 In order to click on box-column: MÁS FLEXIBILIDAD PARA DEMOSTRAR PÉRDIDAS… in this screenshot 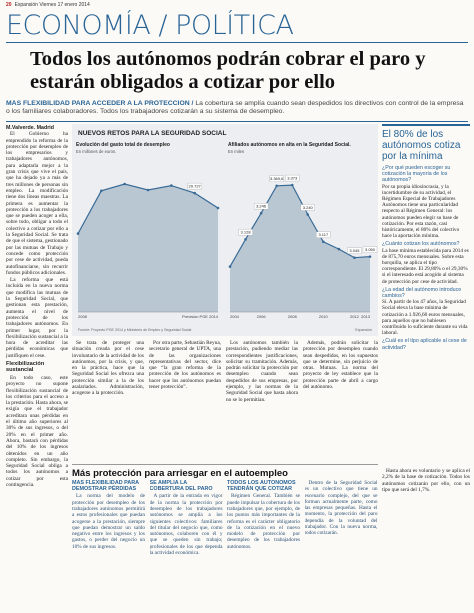, I will do `click(108, 544)`.